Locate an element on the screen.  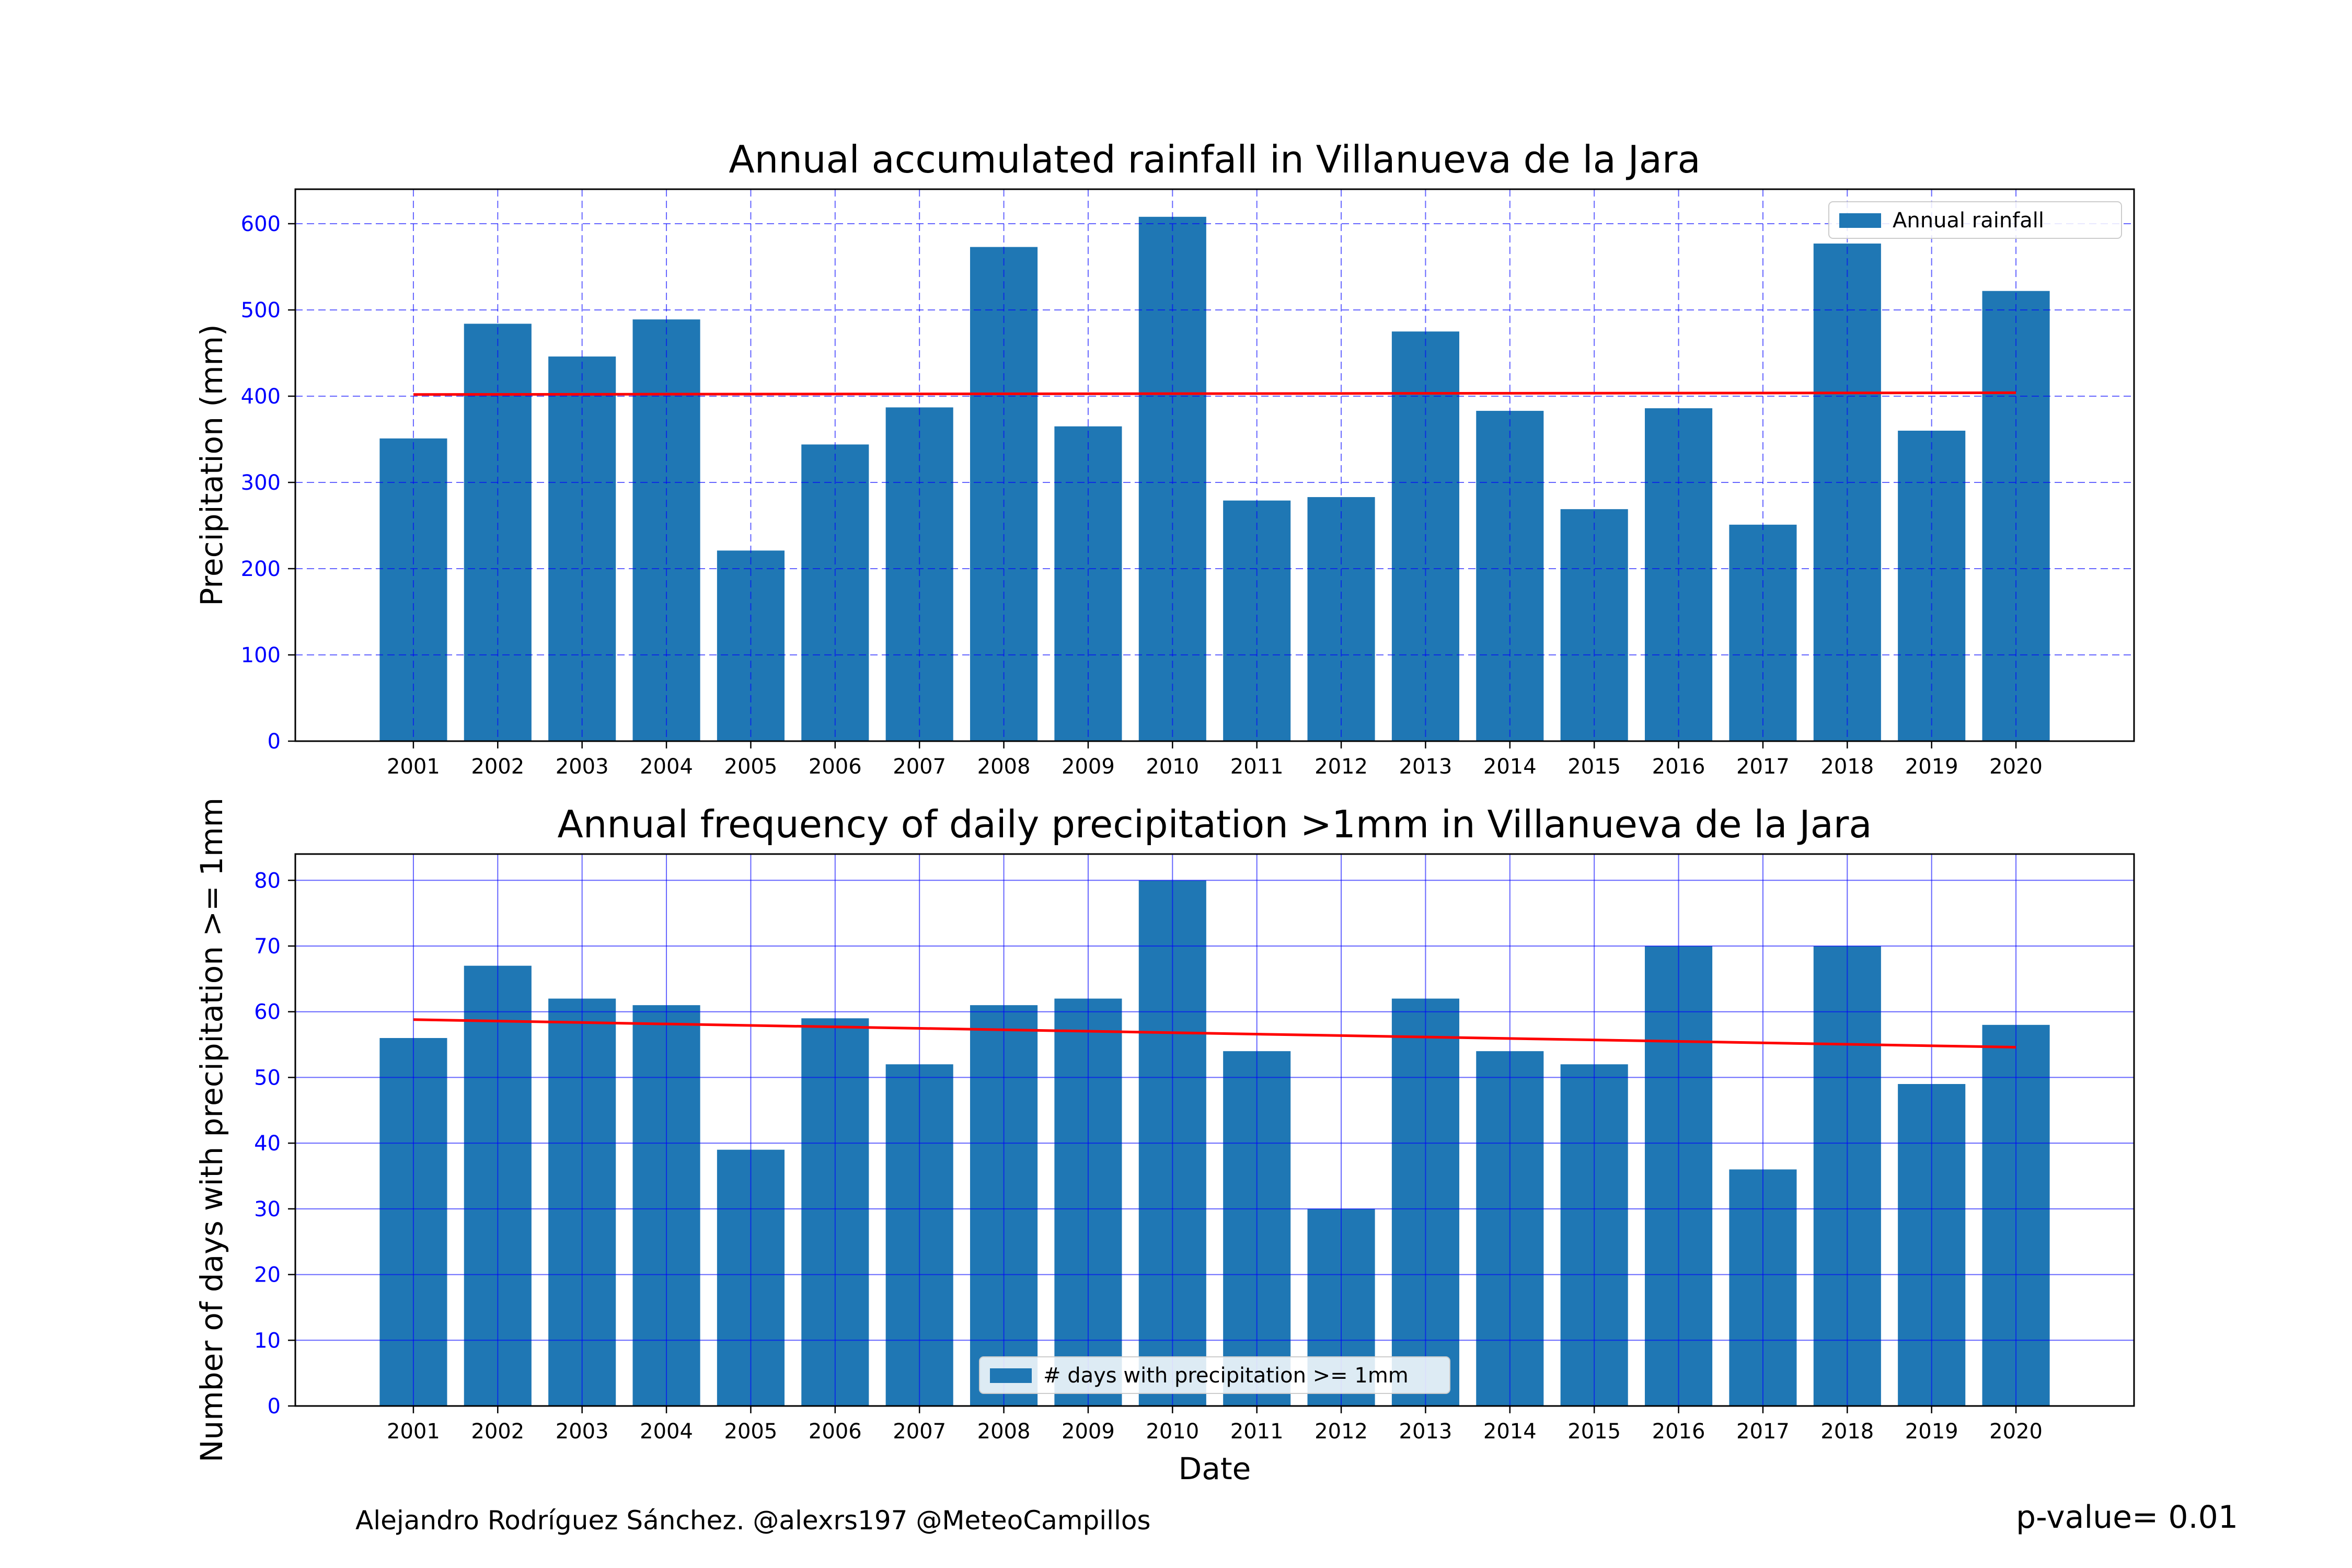
x-axis-label: Date is located at coordinates (1215, 1468).